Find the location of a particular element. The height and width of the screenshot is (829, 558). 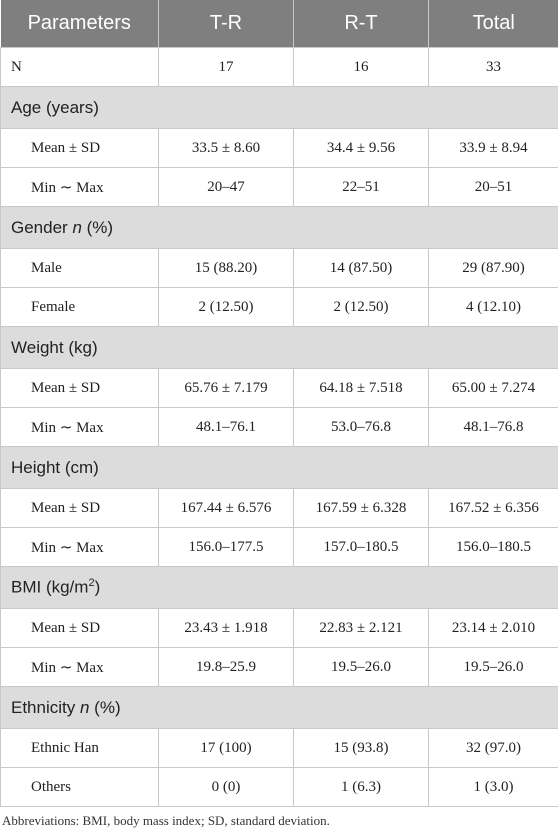

cell-tr: 15 (88.20) is located at coordinates (226, 268).